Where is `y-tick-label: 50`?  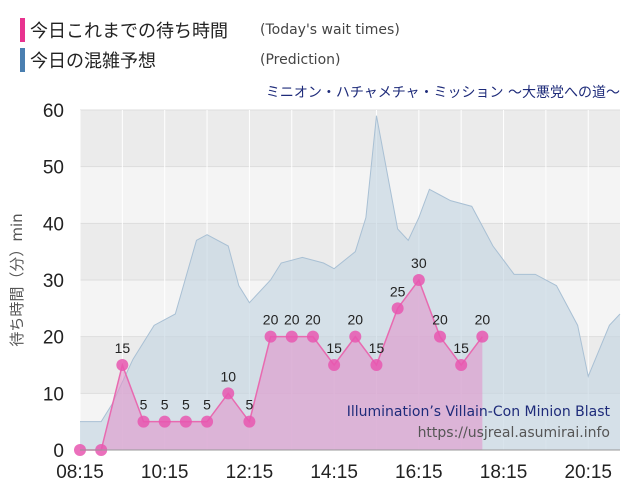
y-tick-label: 50 is located at coordinates (53, 168).